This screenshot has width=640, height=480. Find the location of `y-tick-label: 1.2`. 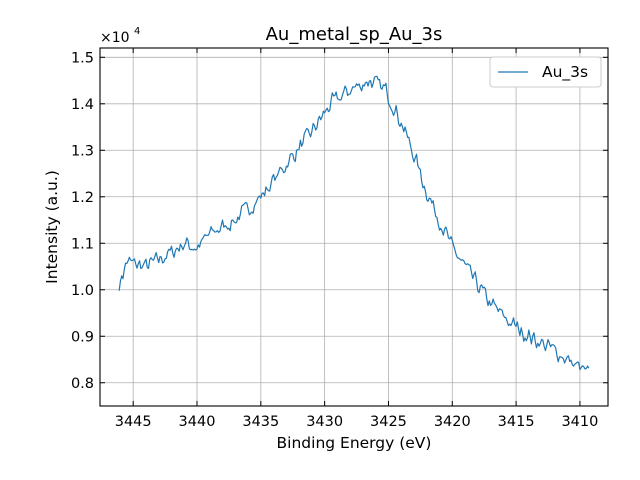

y-tick-label: 1.2 is located at coordinates (82, 198).